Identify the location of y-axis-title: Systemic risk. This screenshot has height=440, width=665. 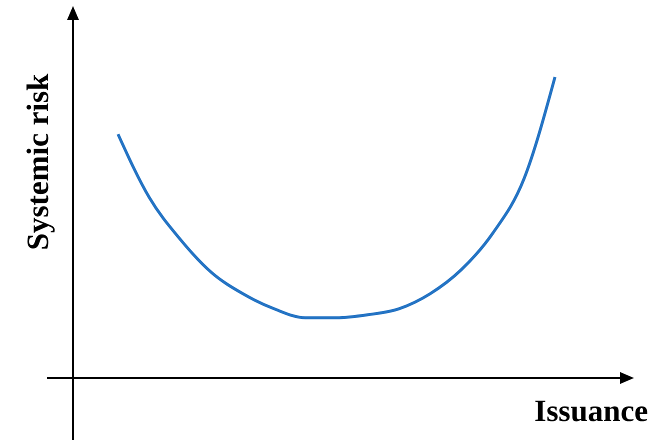
(37, 161).